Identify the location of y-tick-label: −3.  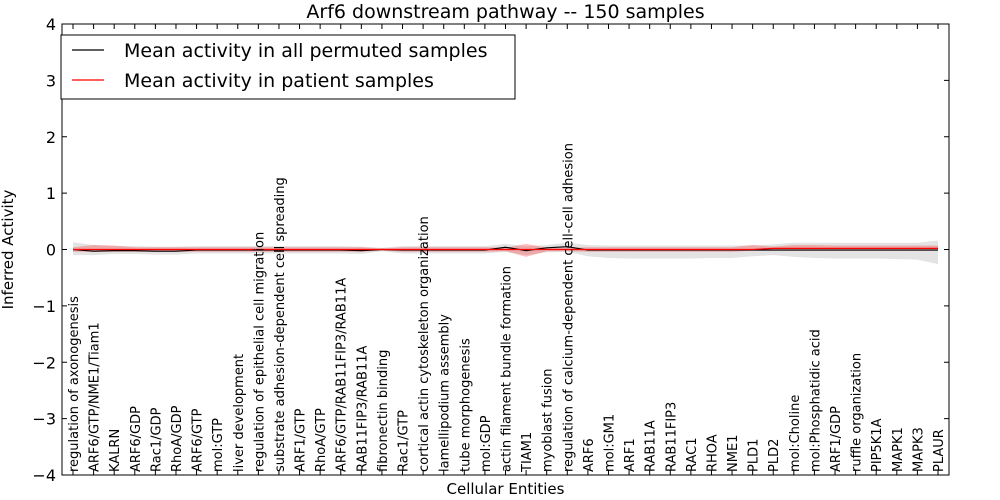
(44, 419).